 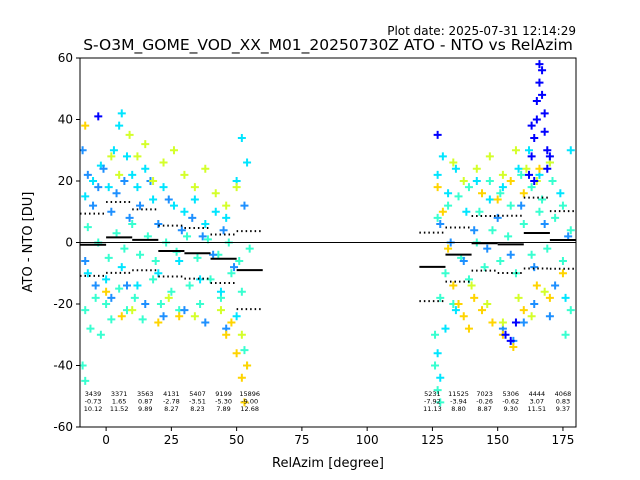 I want to click on bin-stat-label: -2.78, so click(x=171, y=402).